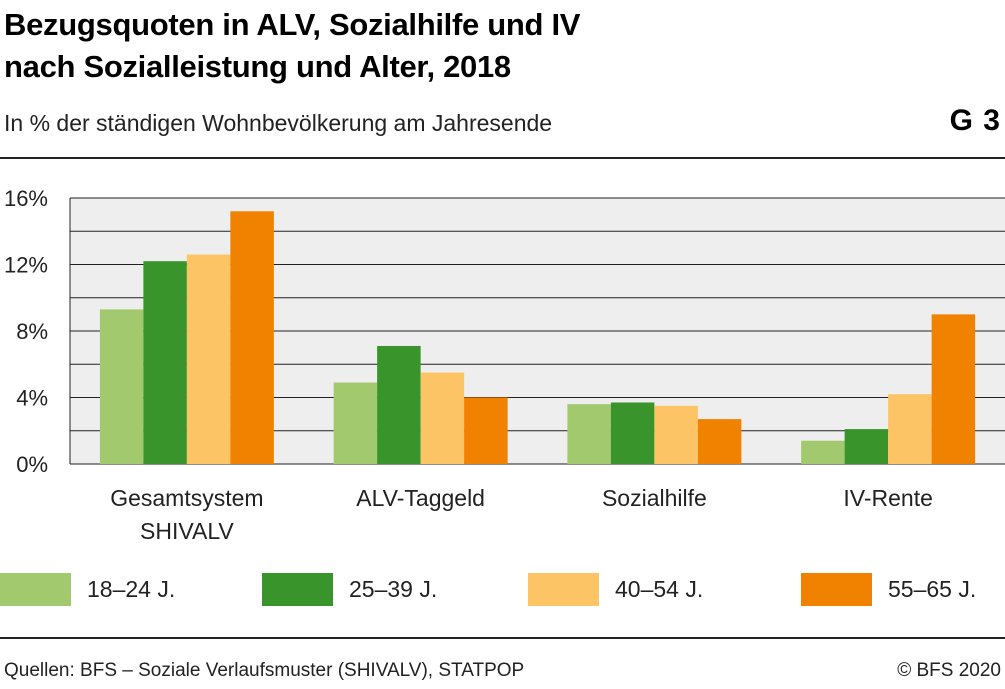 This screenshot has height=689, width=1005. I want to click on chart-title-line2: nach Sozialleistung und Alter, 2018, so click(257, 66).